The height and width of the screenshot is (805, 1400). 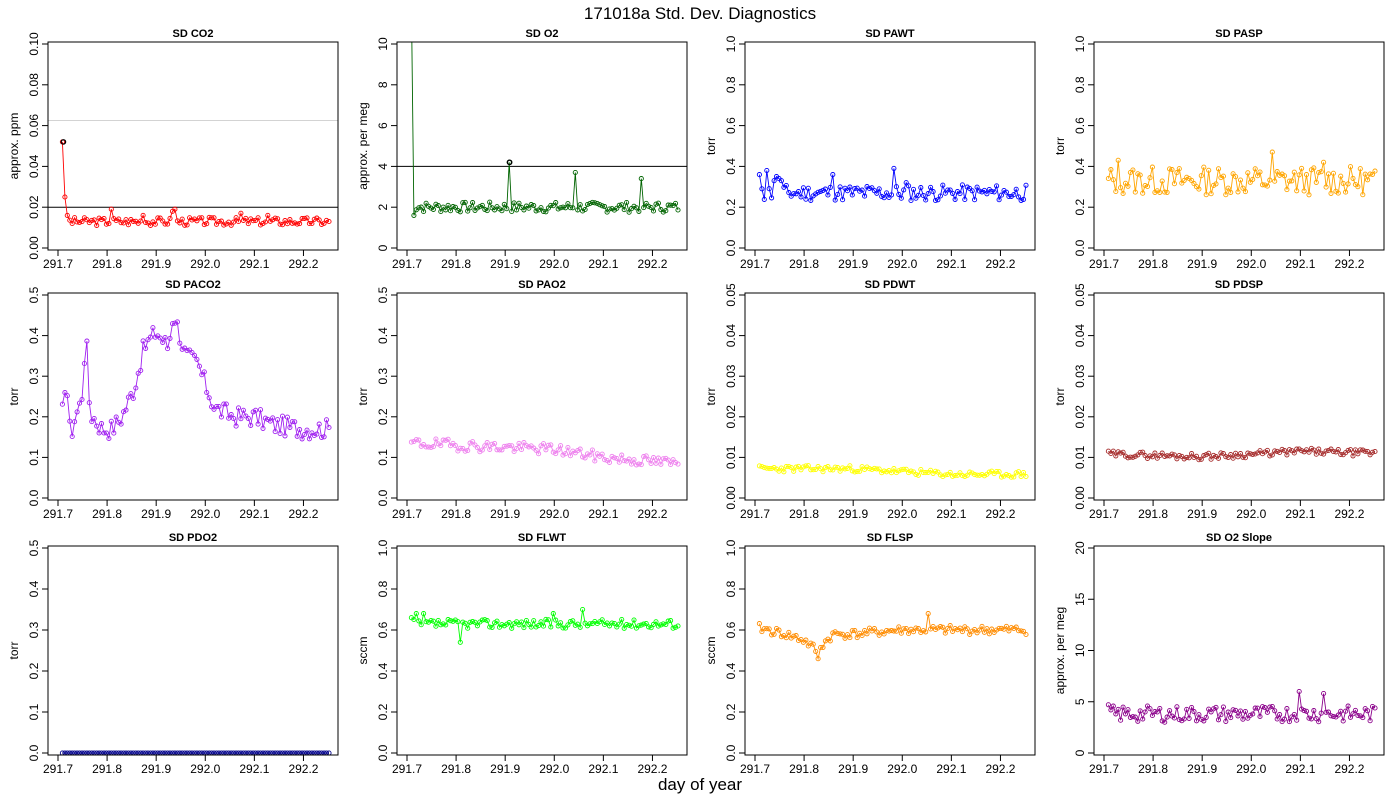 What do you see at coordinates (383, 335) in the screenshot?
I see `y-tick-label: 0.4` at bounding box center [383, 335].